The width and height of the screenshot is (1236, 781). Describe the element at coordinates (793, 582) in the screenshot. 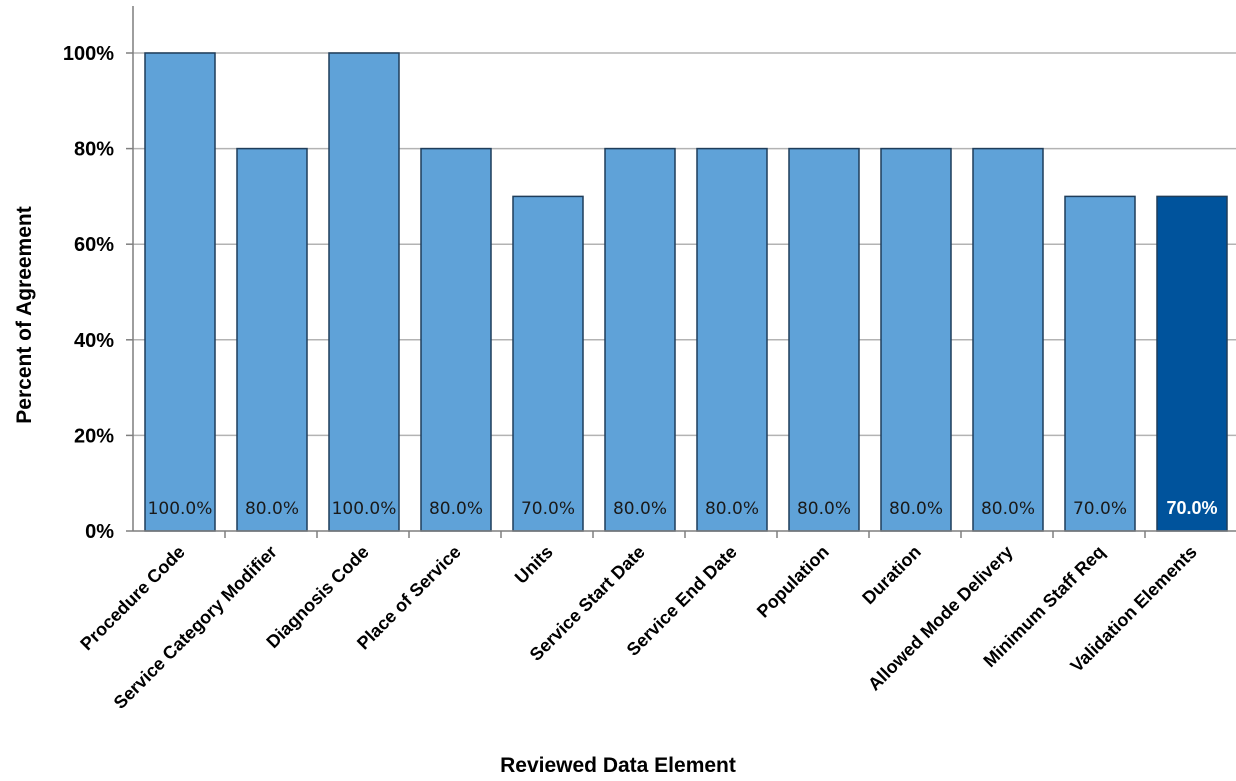

I see `x-tick-label: Population` at that location.